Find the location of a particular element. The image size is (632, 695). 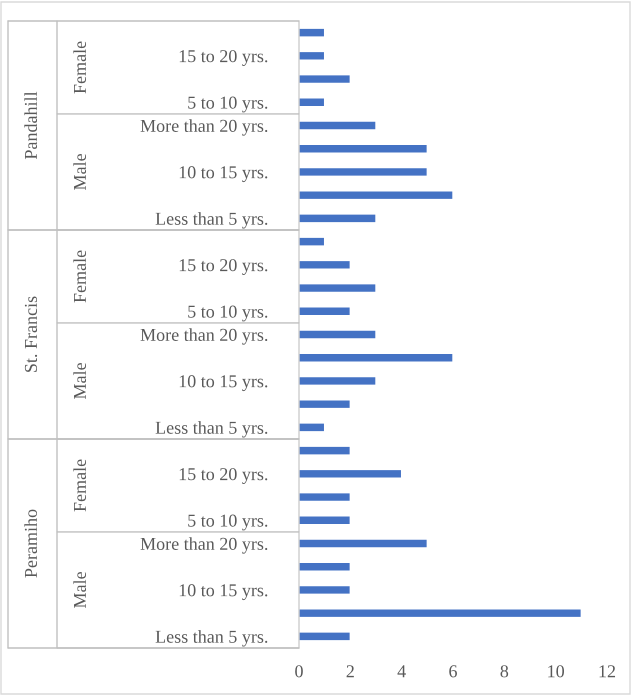

text: Peramiho is located at coordinates (31, 544).